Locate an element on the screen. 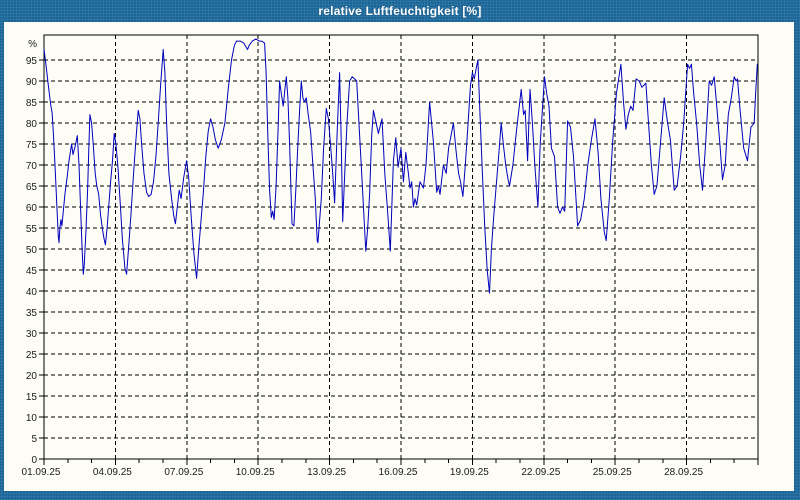 The image size is (800, 500). y-tick-label: 75 is located at coordinates (32, 145).